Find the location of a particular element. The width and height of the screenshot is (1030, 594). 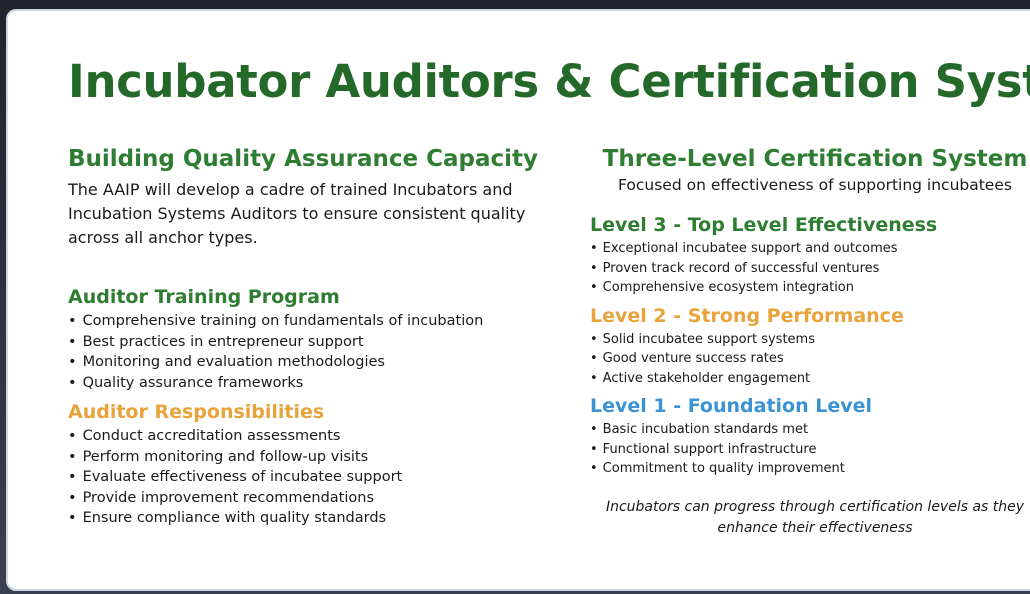

level1-heading: Level 1 - Foundation Level is located at coordinates (810, 406).